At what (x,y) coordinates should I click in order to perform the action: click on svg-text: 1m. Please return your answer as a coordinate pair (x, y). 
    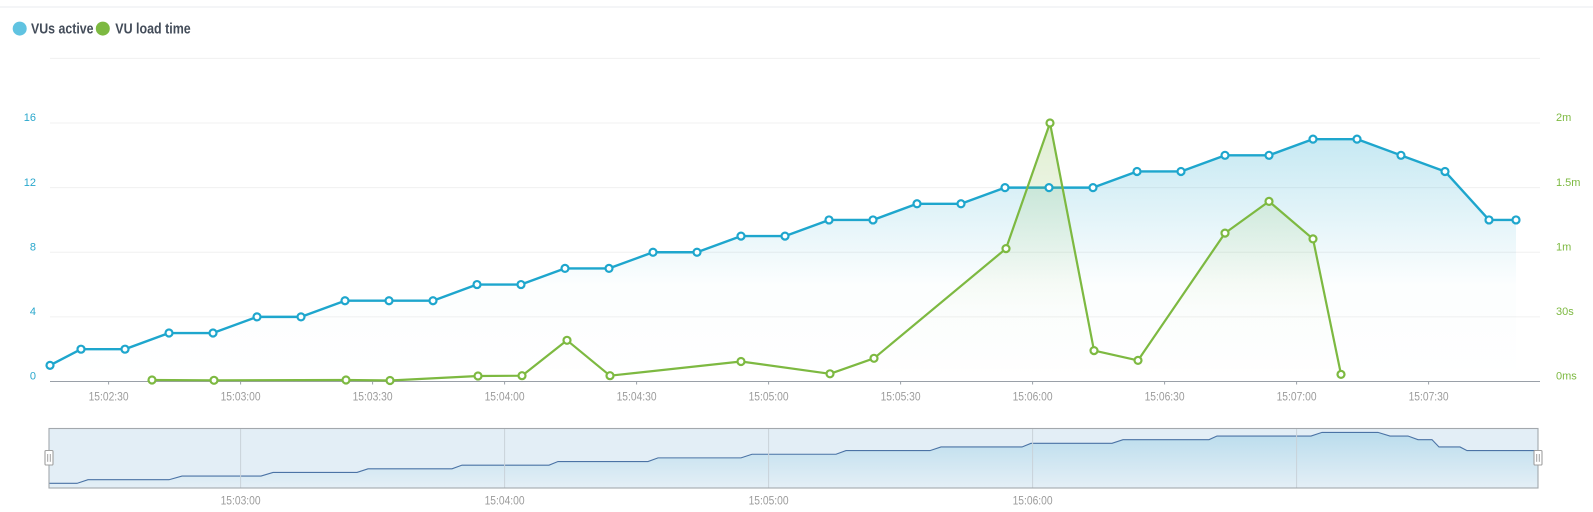
    Looking at the image, I should click on (1563, 247).